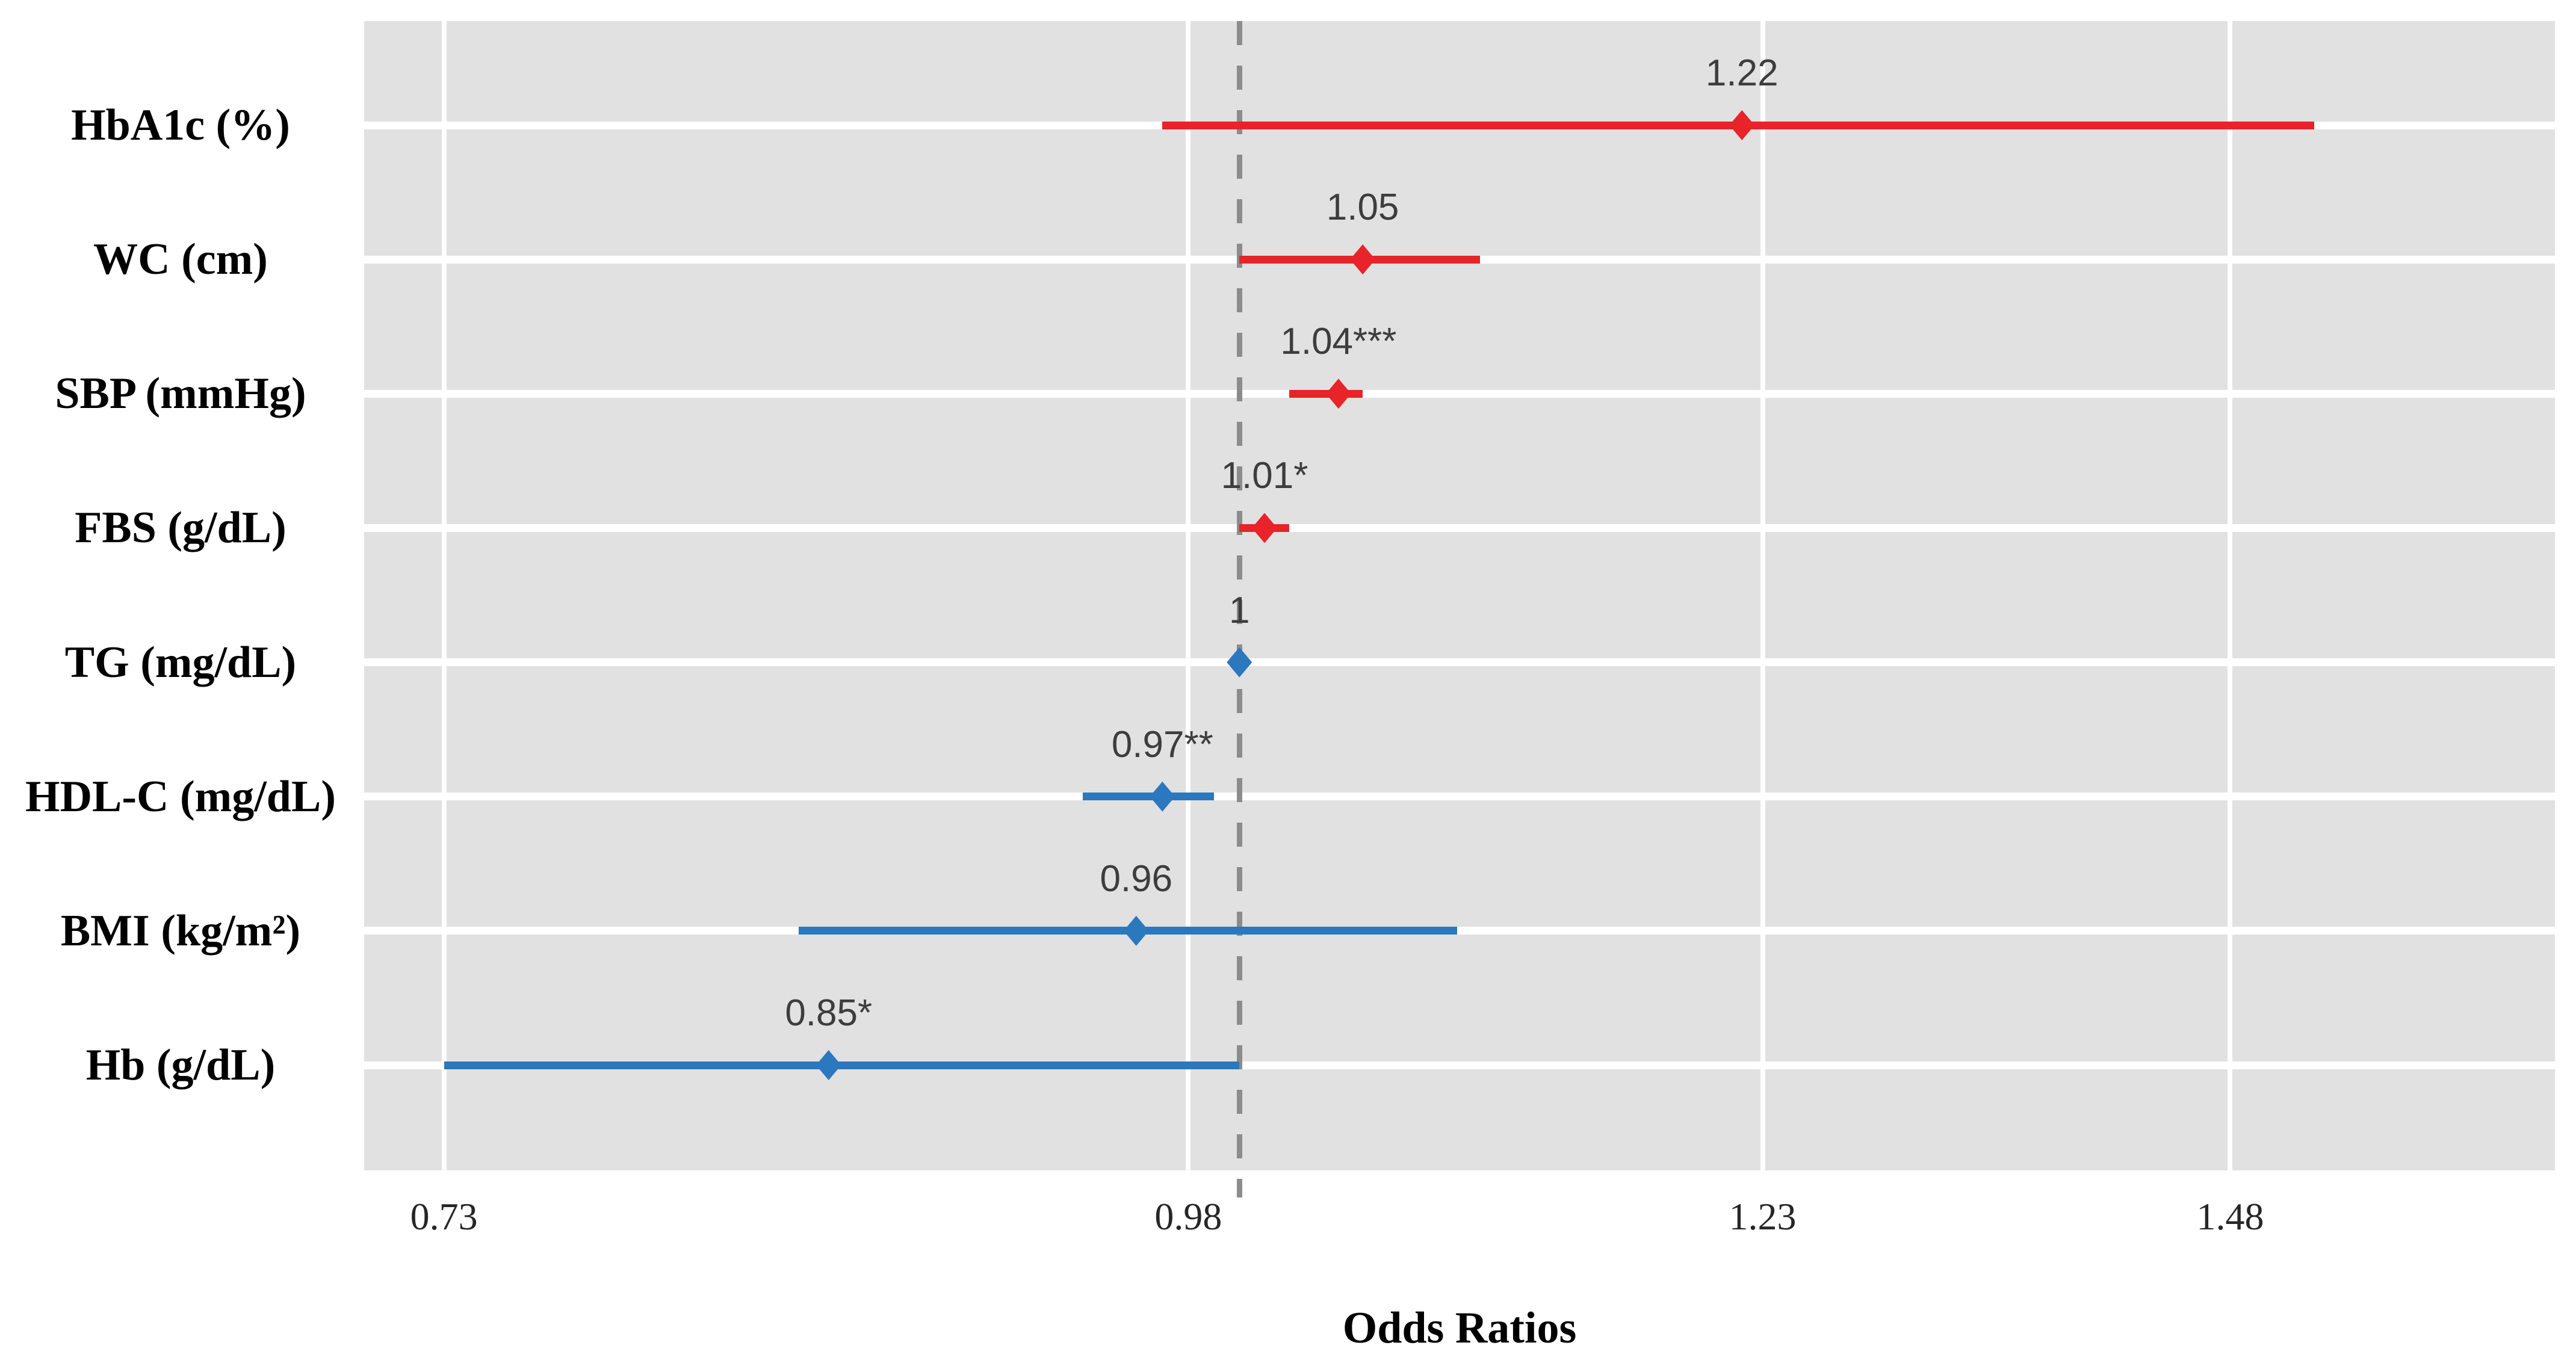 The width and height of the screenshot is (2576, 1372). Describe the element at coordinates (829, 1013) in the screenshot. I see `value-label: 0.85*` at that location.